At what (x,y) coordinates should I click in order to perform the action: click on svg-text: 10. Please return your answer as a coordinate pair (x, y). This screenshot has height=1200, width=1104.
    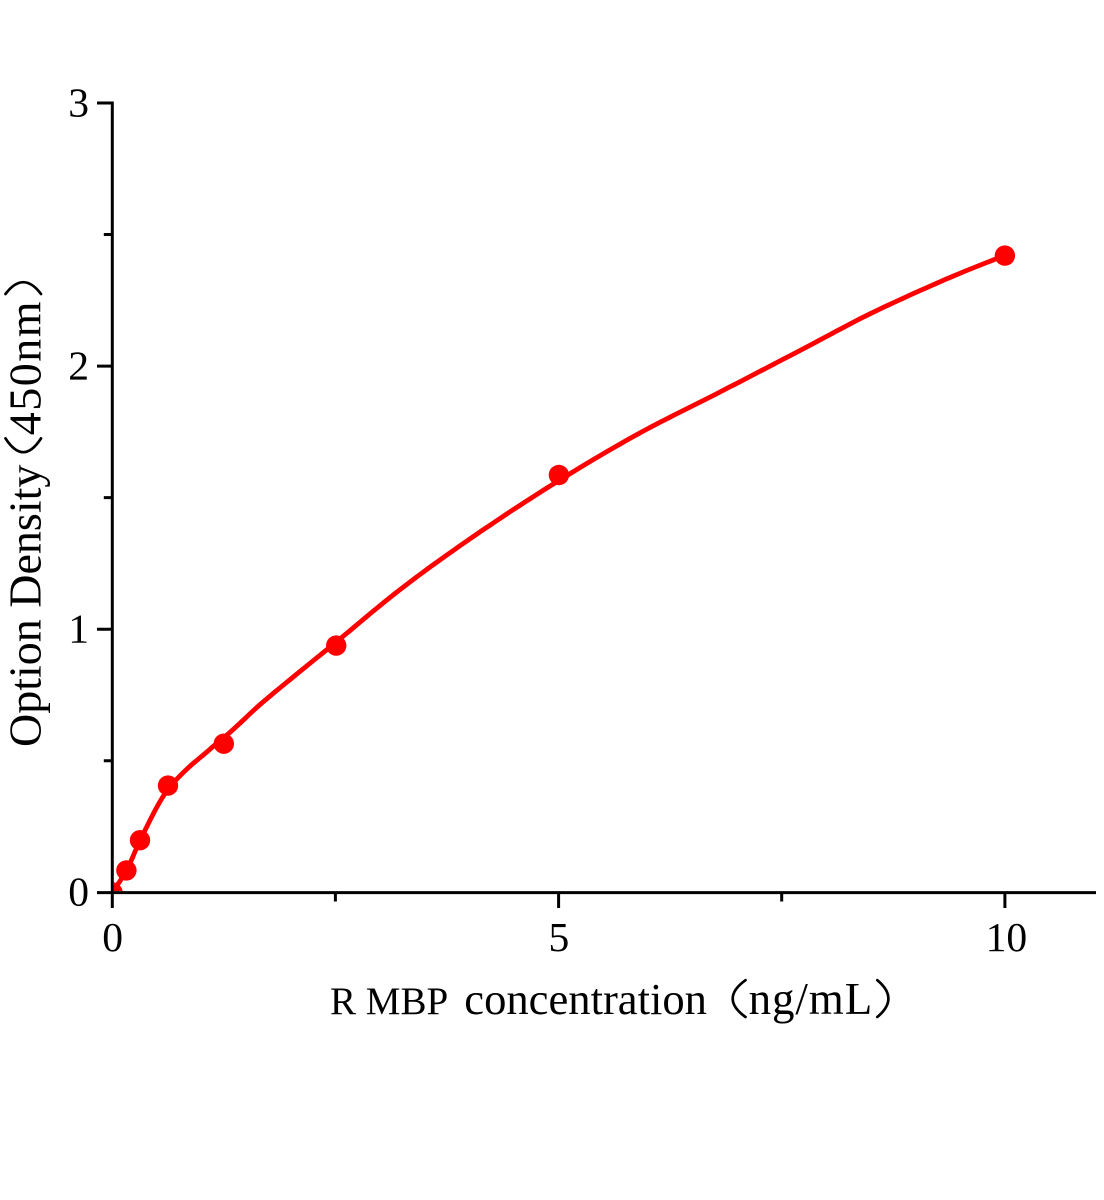
    Looking at the image, I should click on (1007, 937).